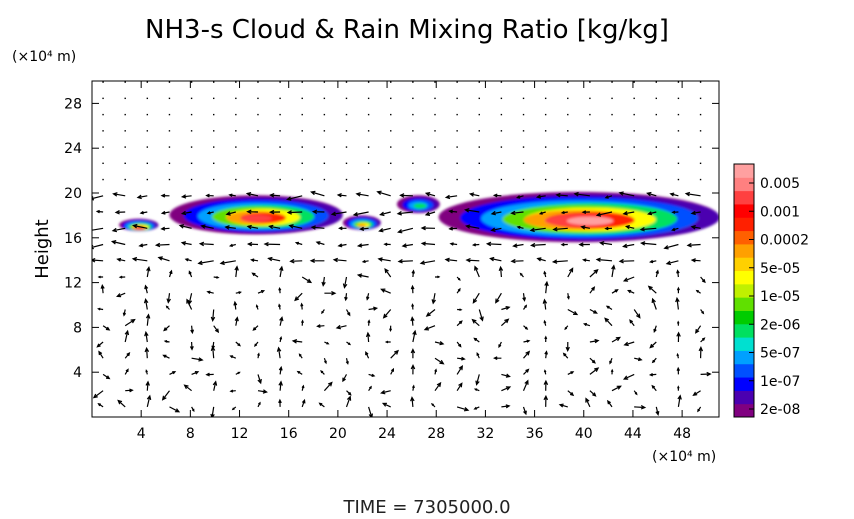 This screenshot has height=519, width=854. Describe the element at coordinates (780, 410) in the screenshot. I see `colorbar-label: 2e-08` at that location.